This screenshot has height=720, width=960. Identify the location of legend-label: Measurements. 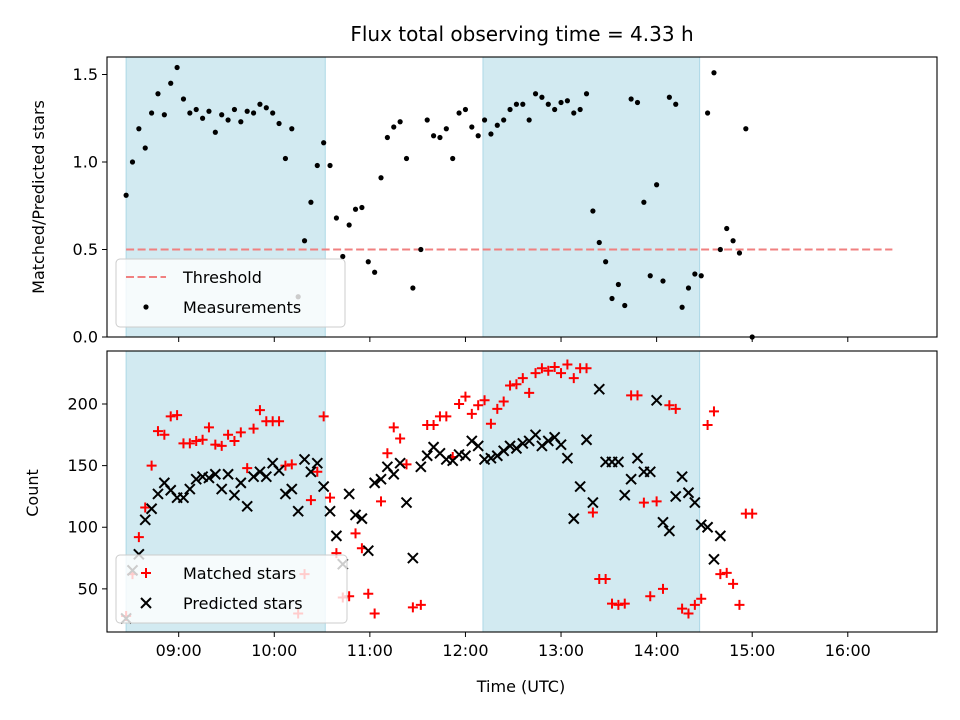
(242, 307).